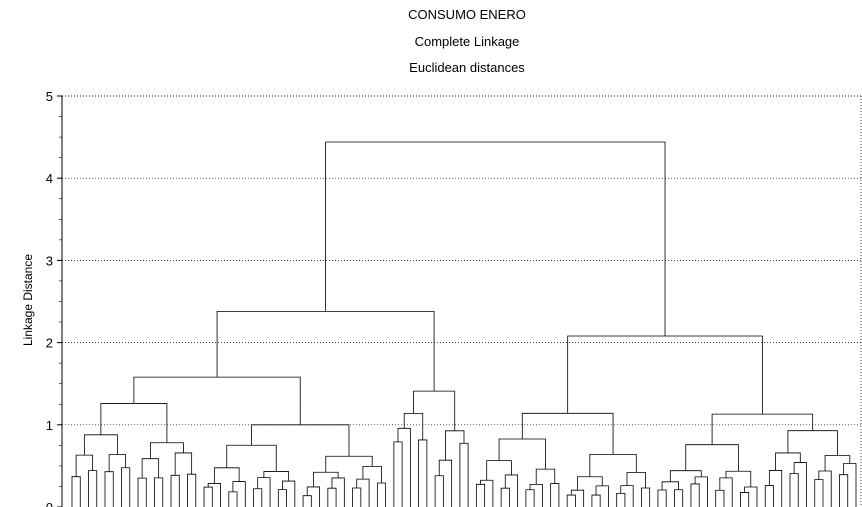 This screenshot has height=507, width=862. I want to click on y-tick-label: 0, so click(49, 503).